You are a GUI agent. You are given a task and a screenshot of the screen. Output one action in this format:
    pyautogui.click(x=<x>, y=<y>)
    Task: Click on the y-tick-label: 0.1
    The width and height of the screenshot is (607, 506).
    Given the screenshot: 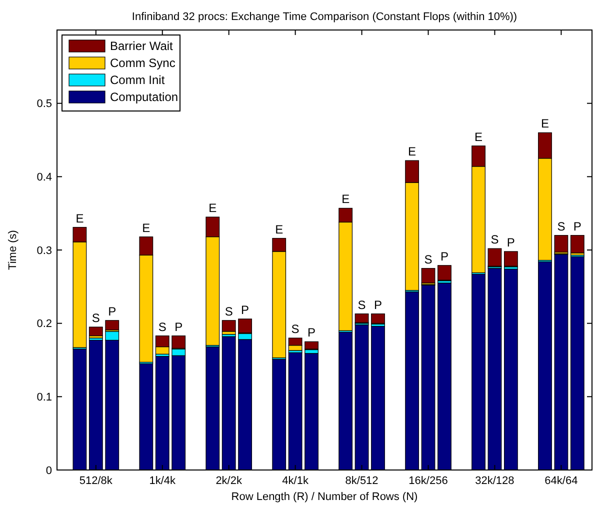 What is the action you would take?
    pyautogui.click(x=44, y=398)
    